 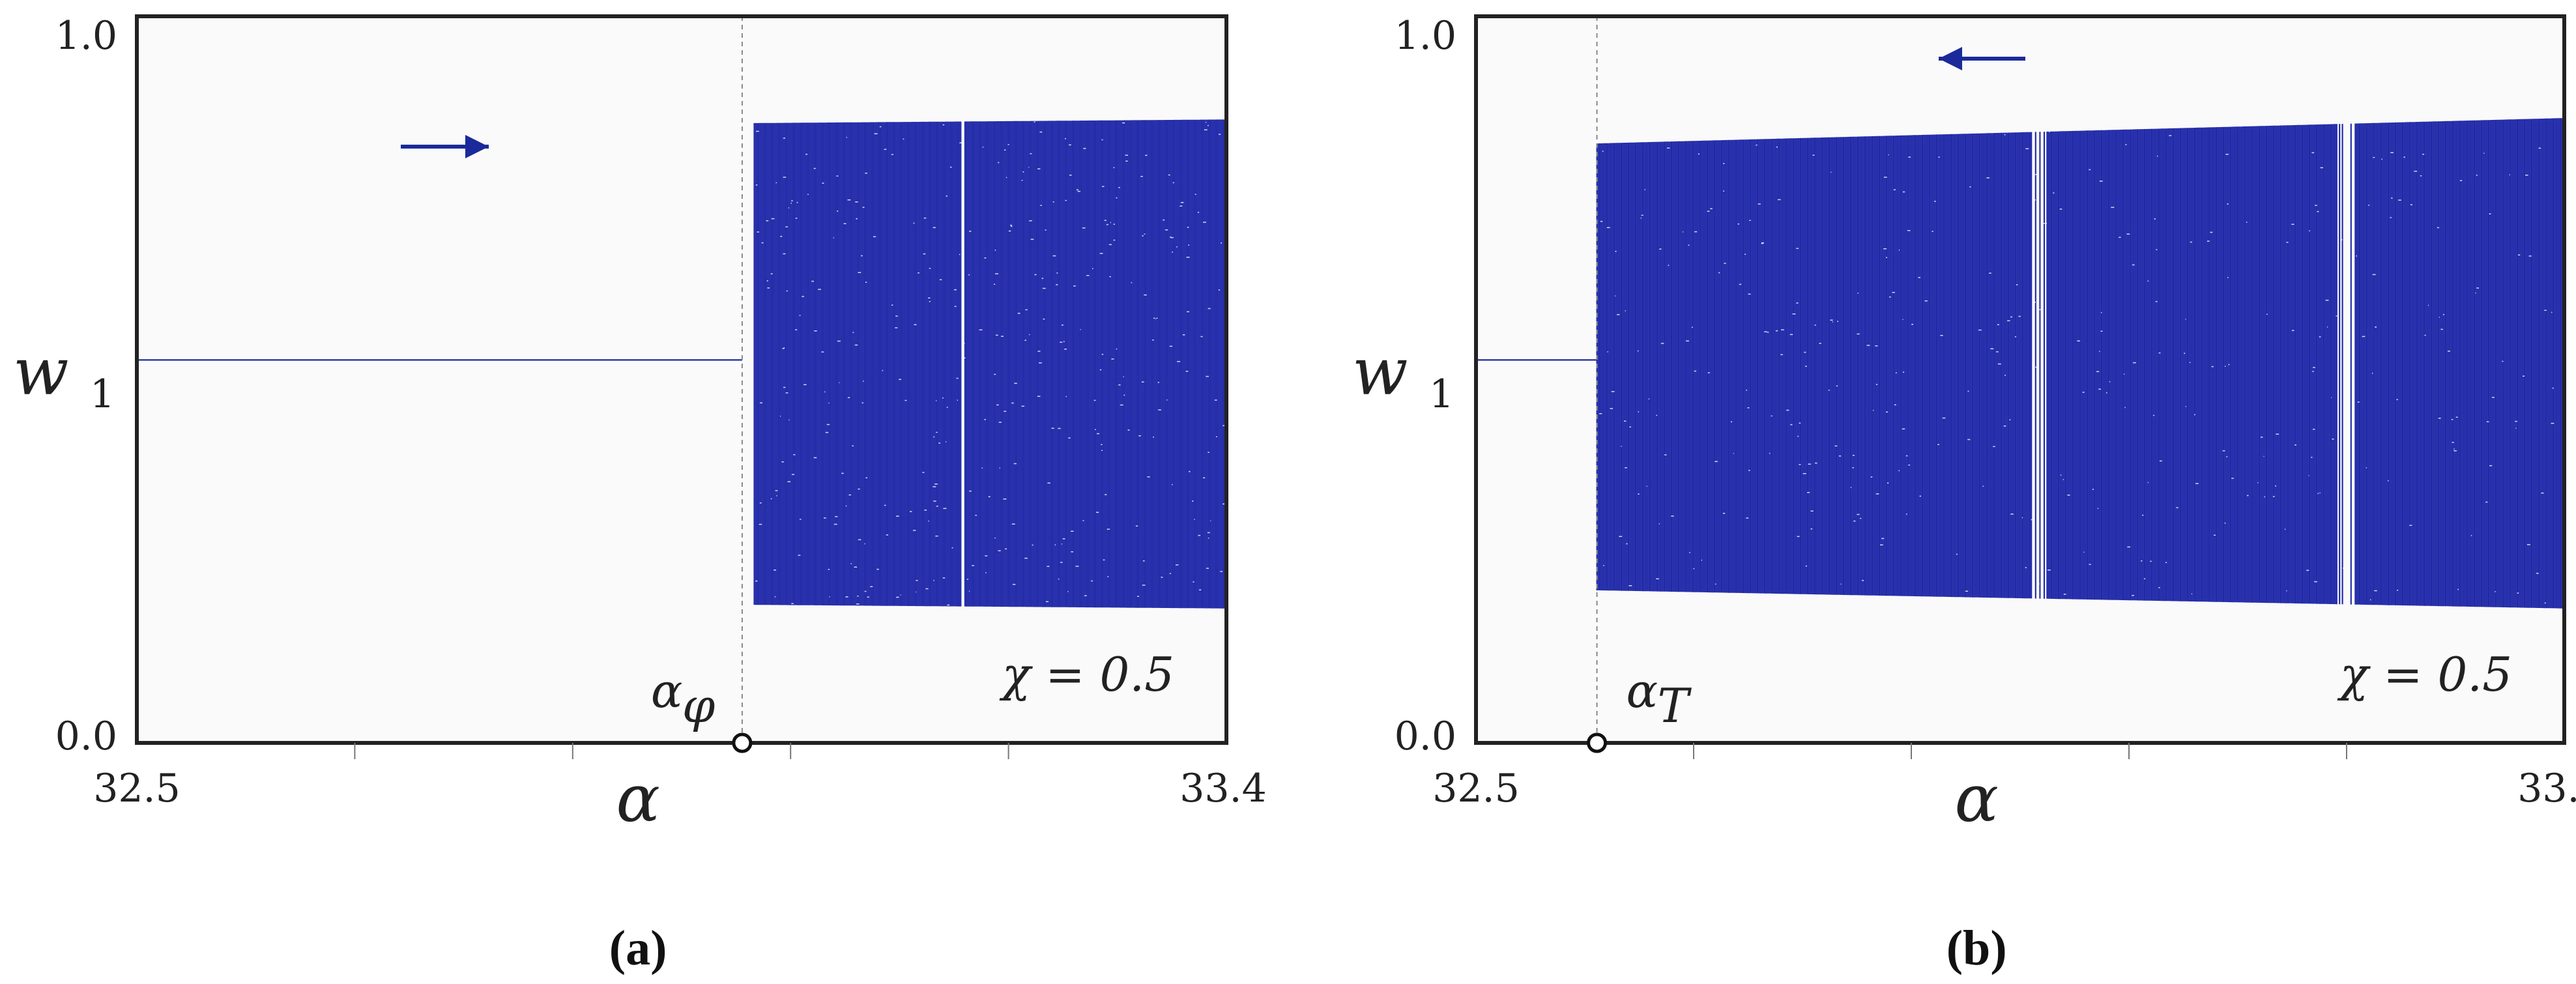 What do you see at coordinates (1675, 705) in the screenshot?
I see `critical-label-subscript: T` at bounding box center [1675, 705].